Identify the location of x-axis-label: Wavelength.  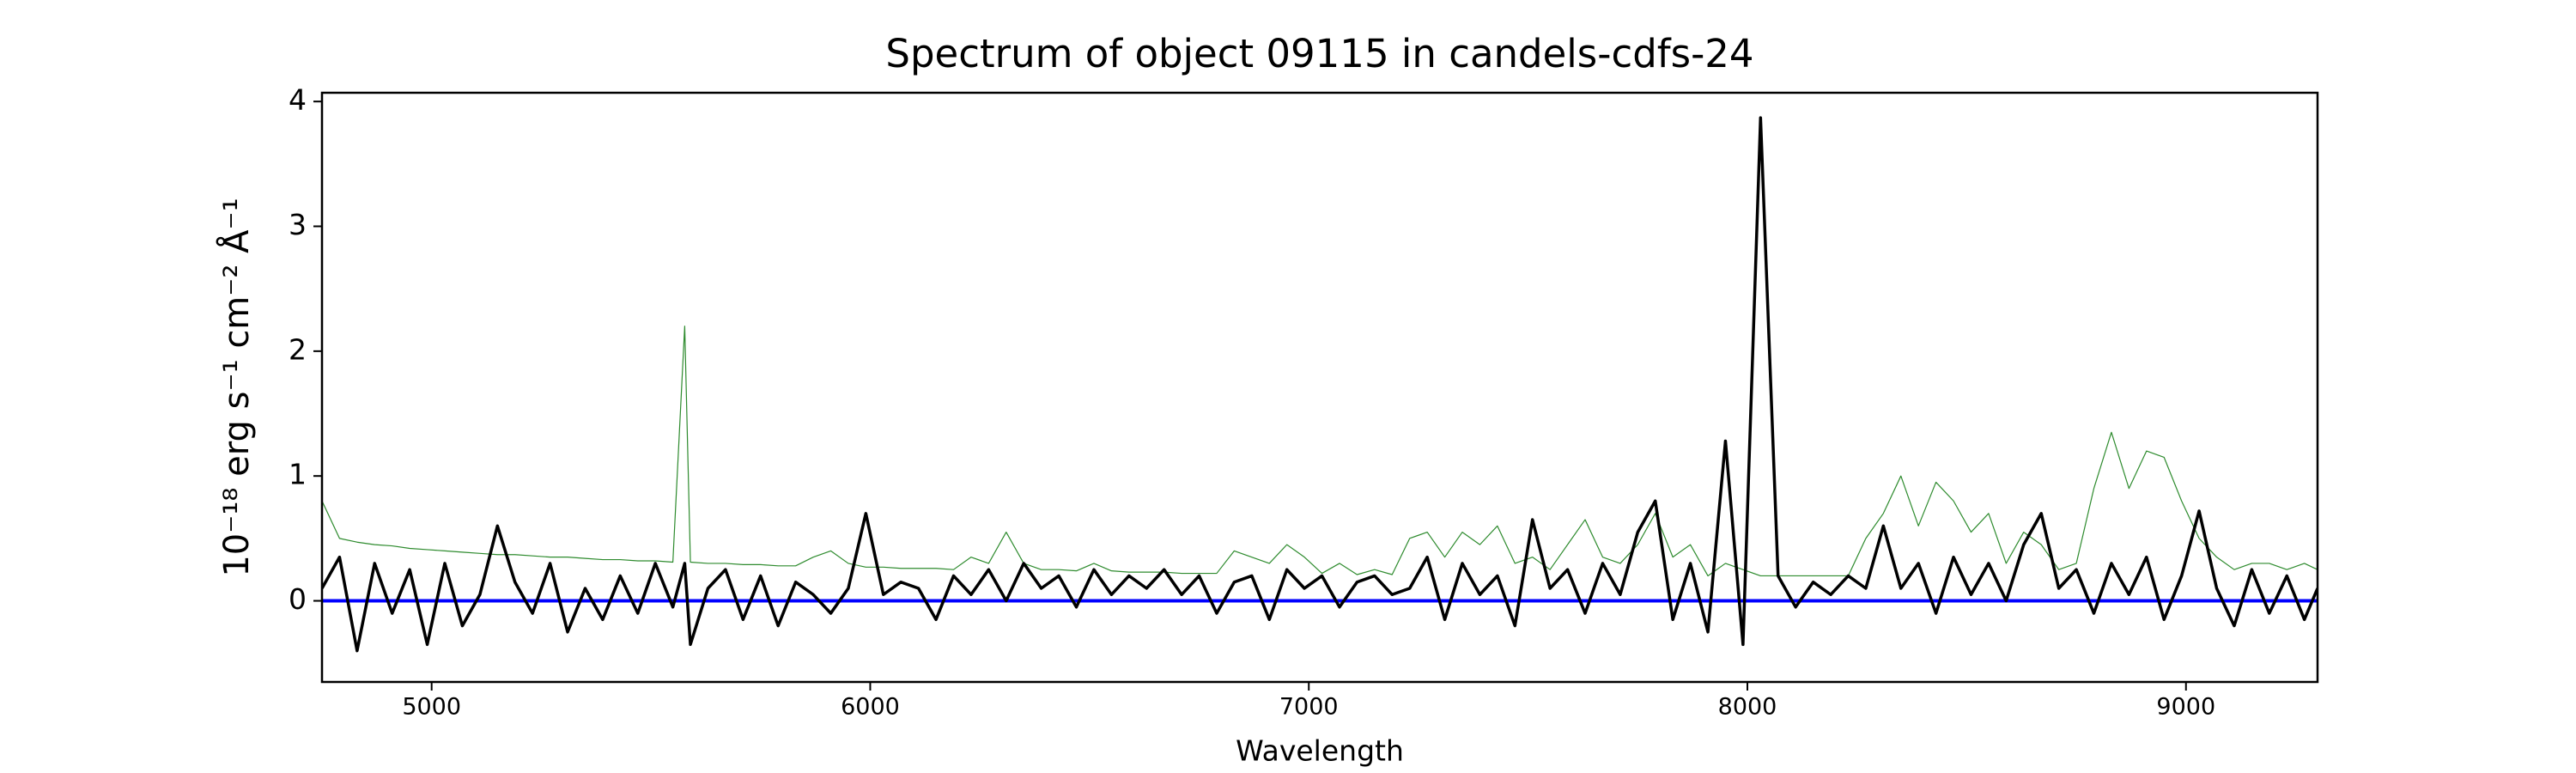
(1320, 751).